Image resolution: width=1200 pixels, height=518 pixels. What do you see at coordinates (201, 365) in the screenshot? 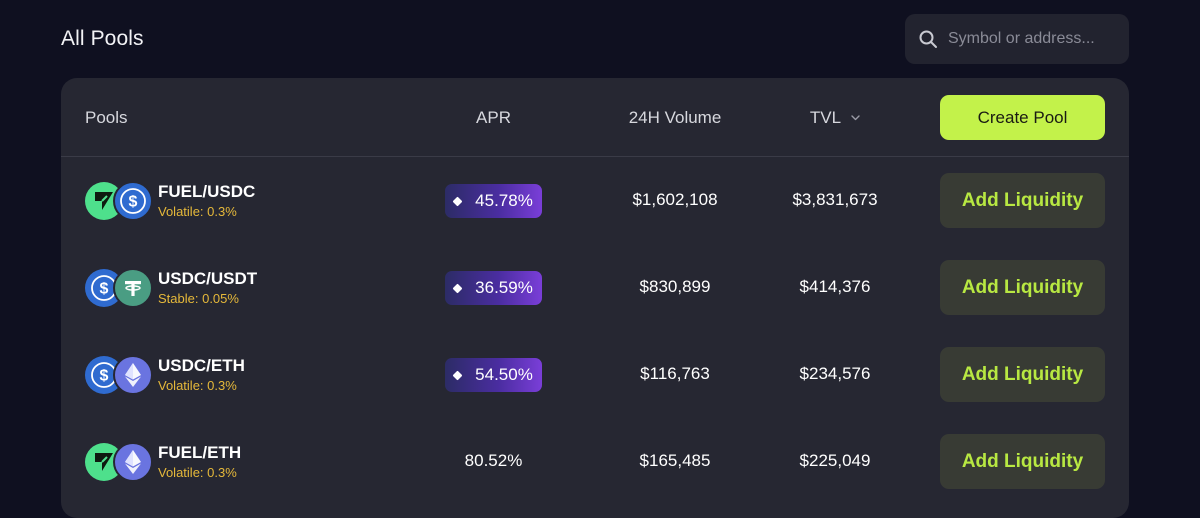
I see `pair-name: USDC/ETH` at bounding box center [201, 365].